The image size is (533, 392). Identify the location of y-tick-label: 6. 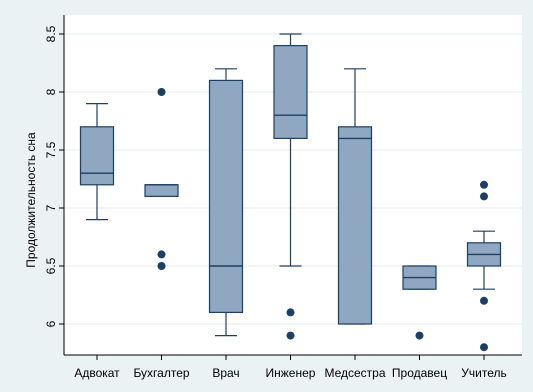
(51, 323).